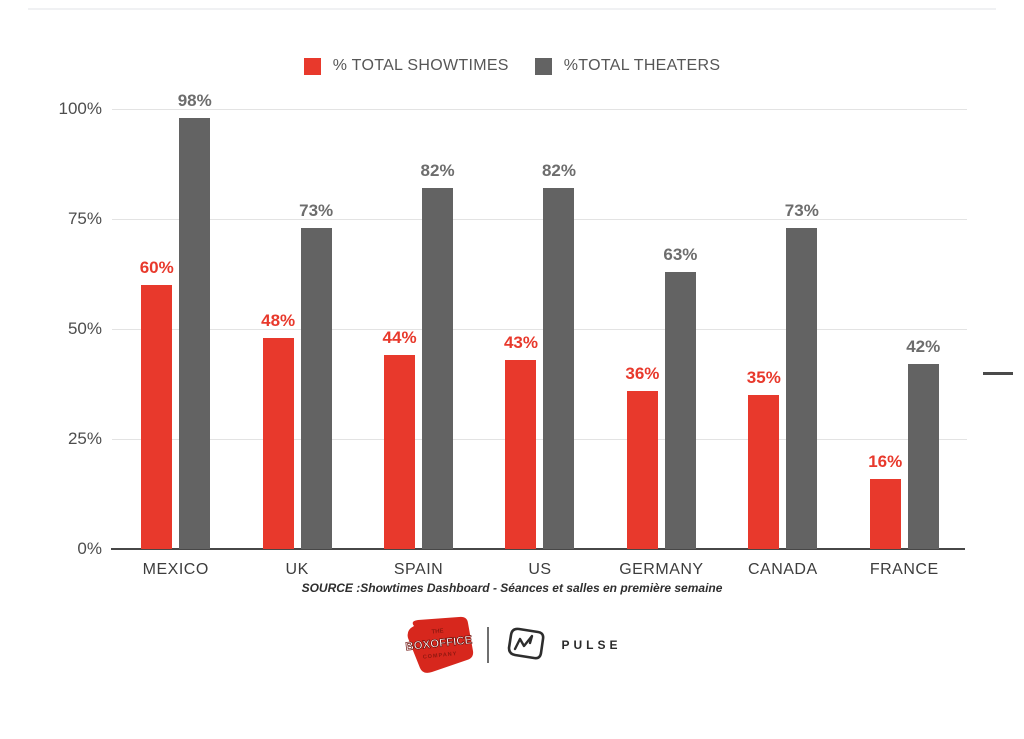 The height and width of the screenshot is (739, 1024). Describe the element at coordinates (642, 373) in the screenshot. I see `bar-value-label: 36%` at that location.